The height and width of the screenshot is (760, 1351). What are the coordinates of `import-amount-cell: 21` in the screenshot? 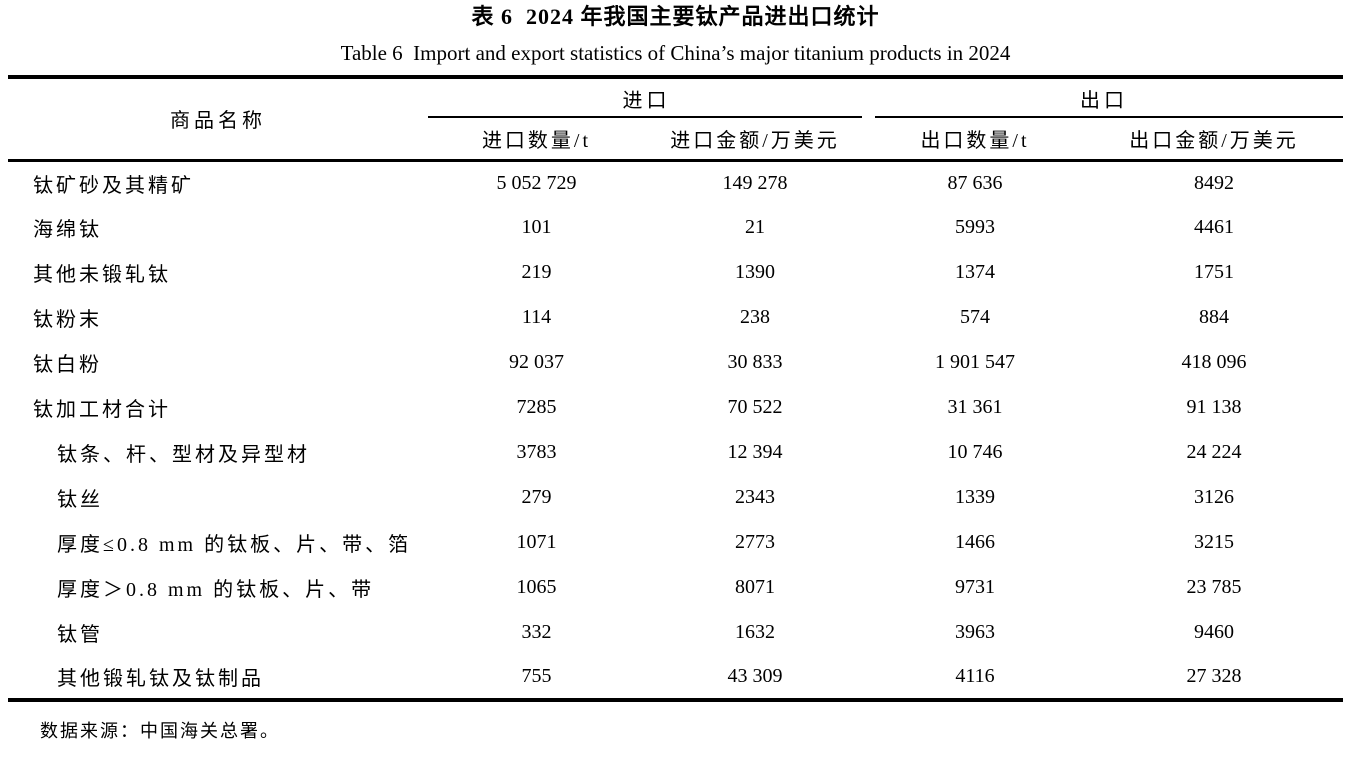 It's located at (755, 227).